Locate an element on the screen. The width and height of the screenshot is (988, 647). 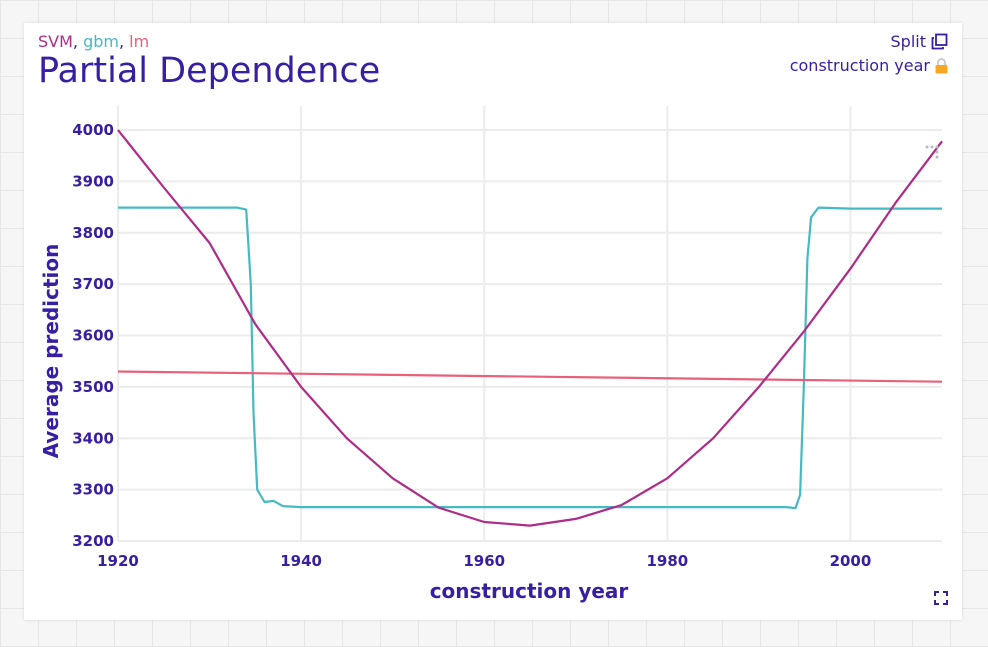
y-tick-label: 3600 is located at coordinates (93, 336).